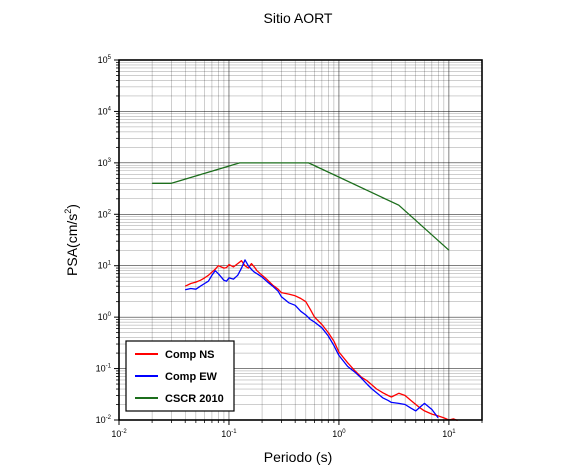  Describe the element at coordinates (105, 163) in the screenshot. I see `y-tick-label: 103` at that location.